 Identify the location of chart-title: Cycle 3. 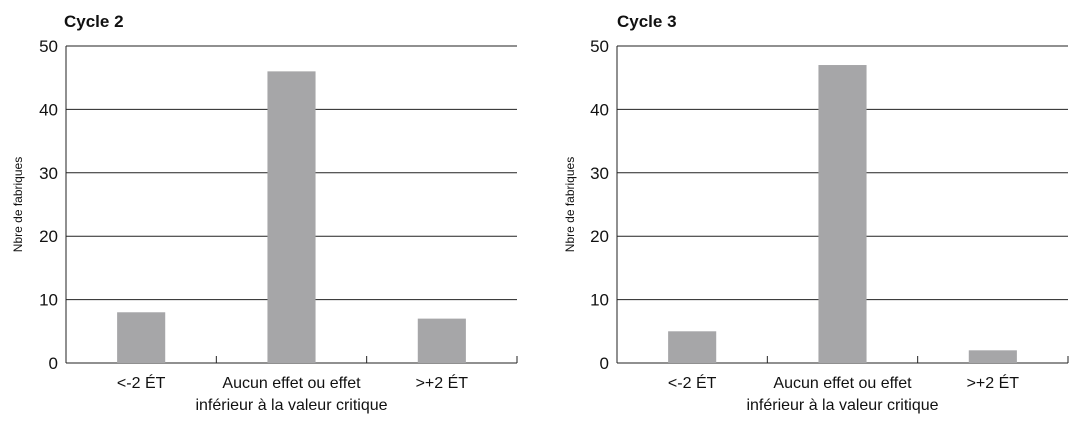
(647, 21).